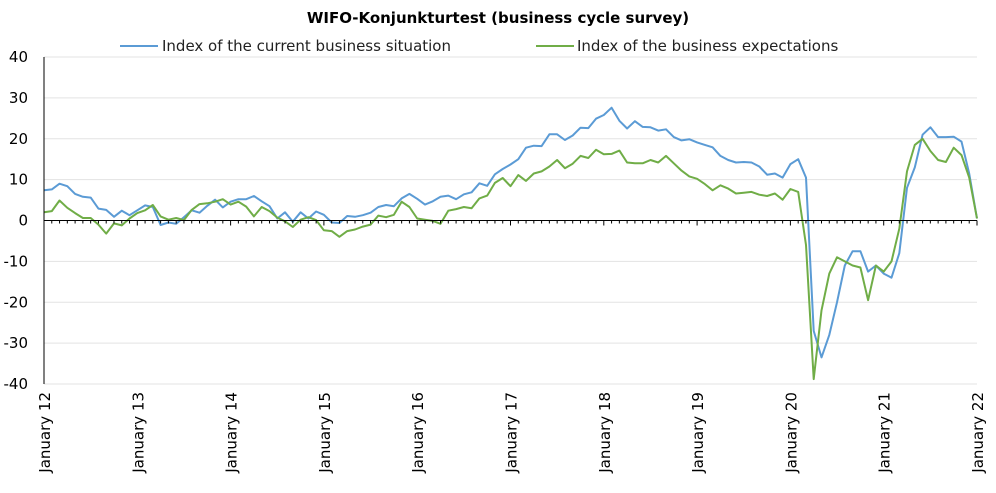 This screenshot has width=996, height=493. I want to click on y-tick-label: -30, so click(16, 343).